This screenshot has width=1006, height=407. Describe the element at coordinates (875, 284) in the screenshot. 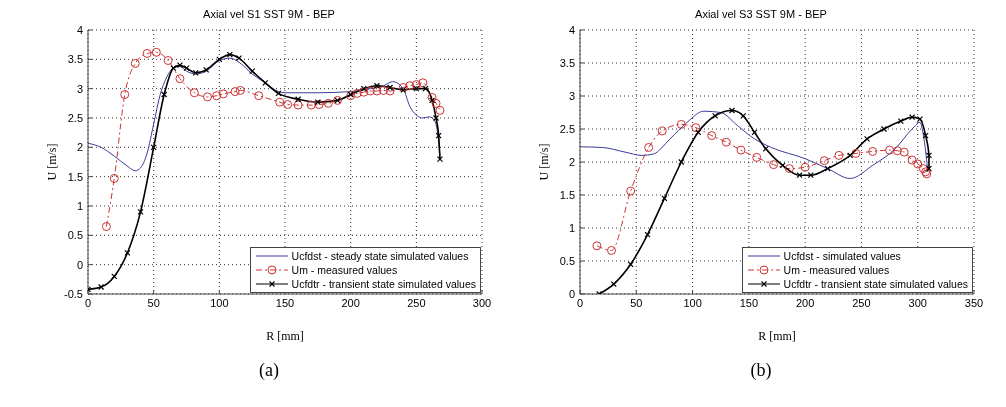

I see `legend-label: Ucfdtr - transient state simulated values` at that location.